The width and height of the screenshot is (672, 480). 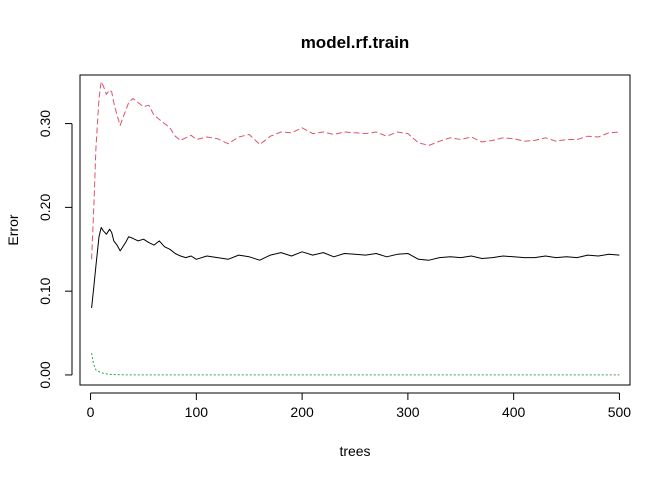 What do you see at coordinates (359, 406) in the screenshot?
I see `x-axis: 0 100 200 300 400 500` at bounding box center [359, 406].